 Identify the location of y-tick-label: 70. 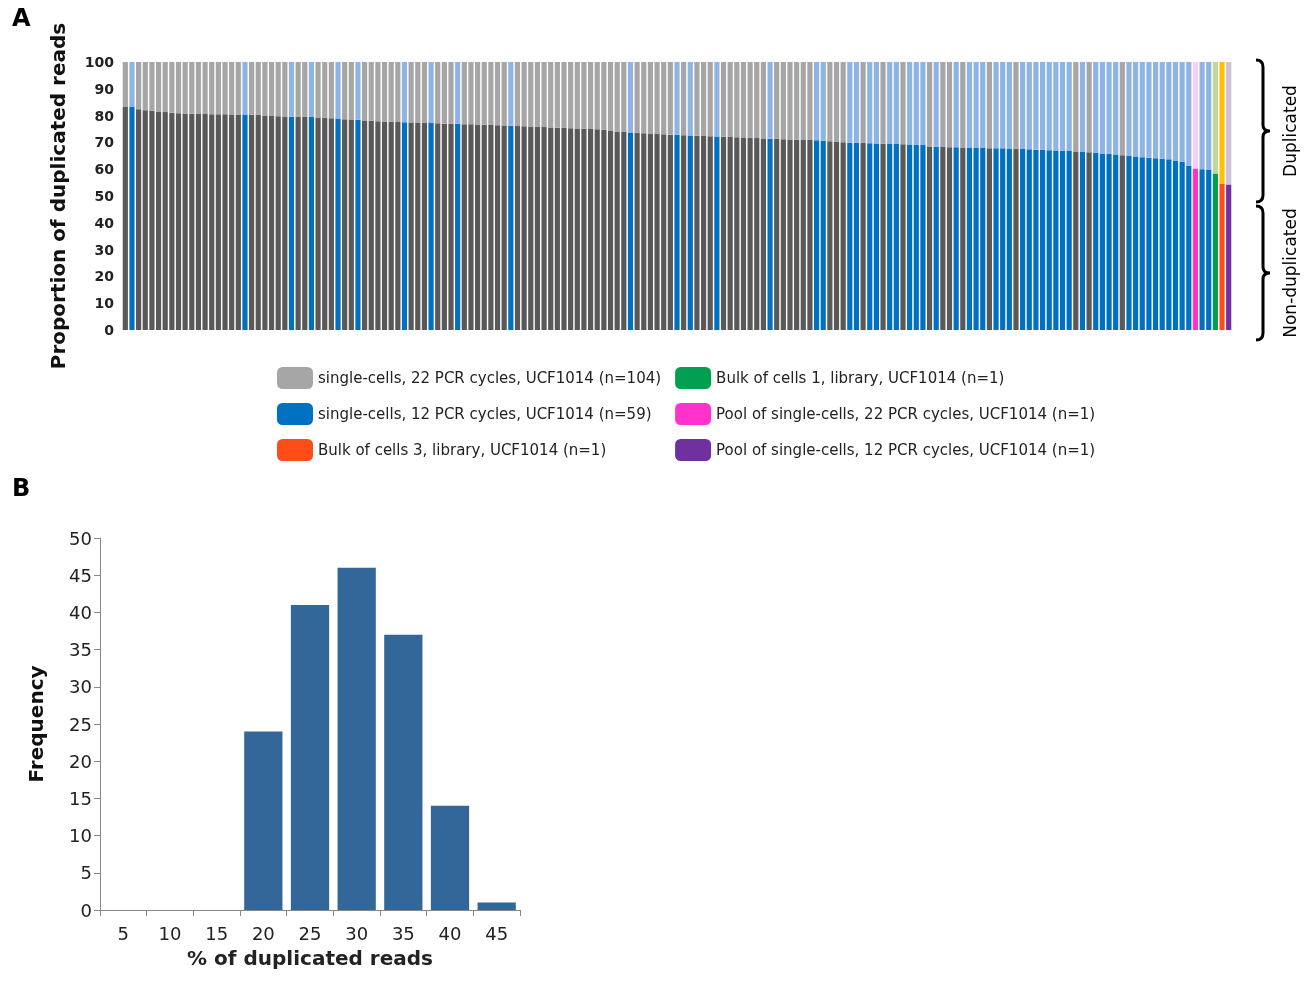
(104, 142).